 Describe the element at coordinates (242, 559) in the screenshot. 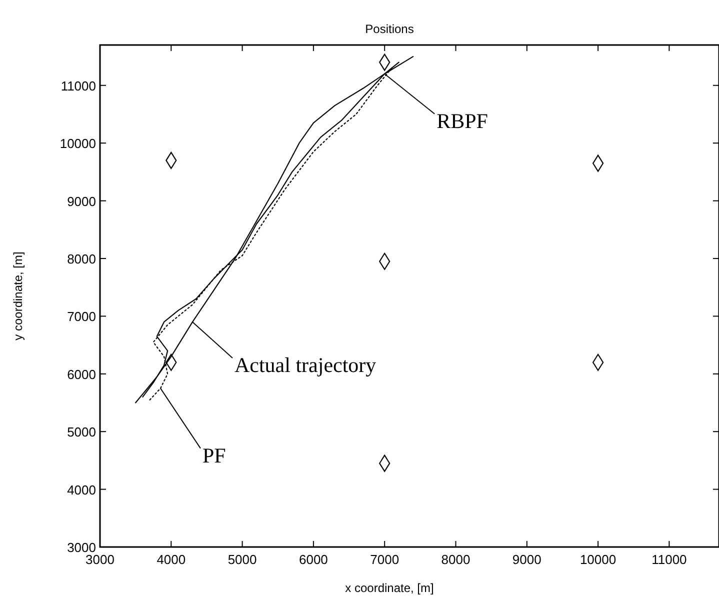

I see `x-tick-label: 5000` at that location.